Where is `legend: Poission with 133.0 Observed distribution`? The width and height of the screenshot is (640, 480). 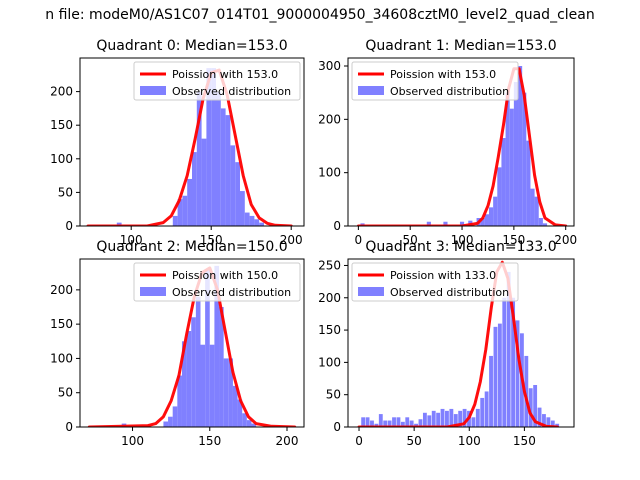
legend: Poission with 133.0 Observed distribution is located at coordinates (435, 282).